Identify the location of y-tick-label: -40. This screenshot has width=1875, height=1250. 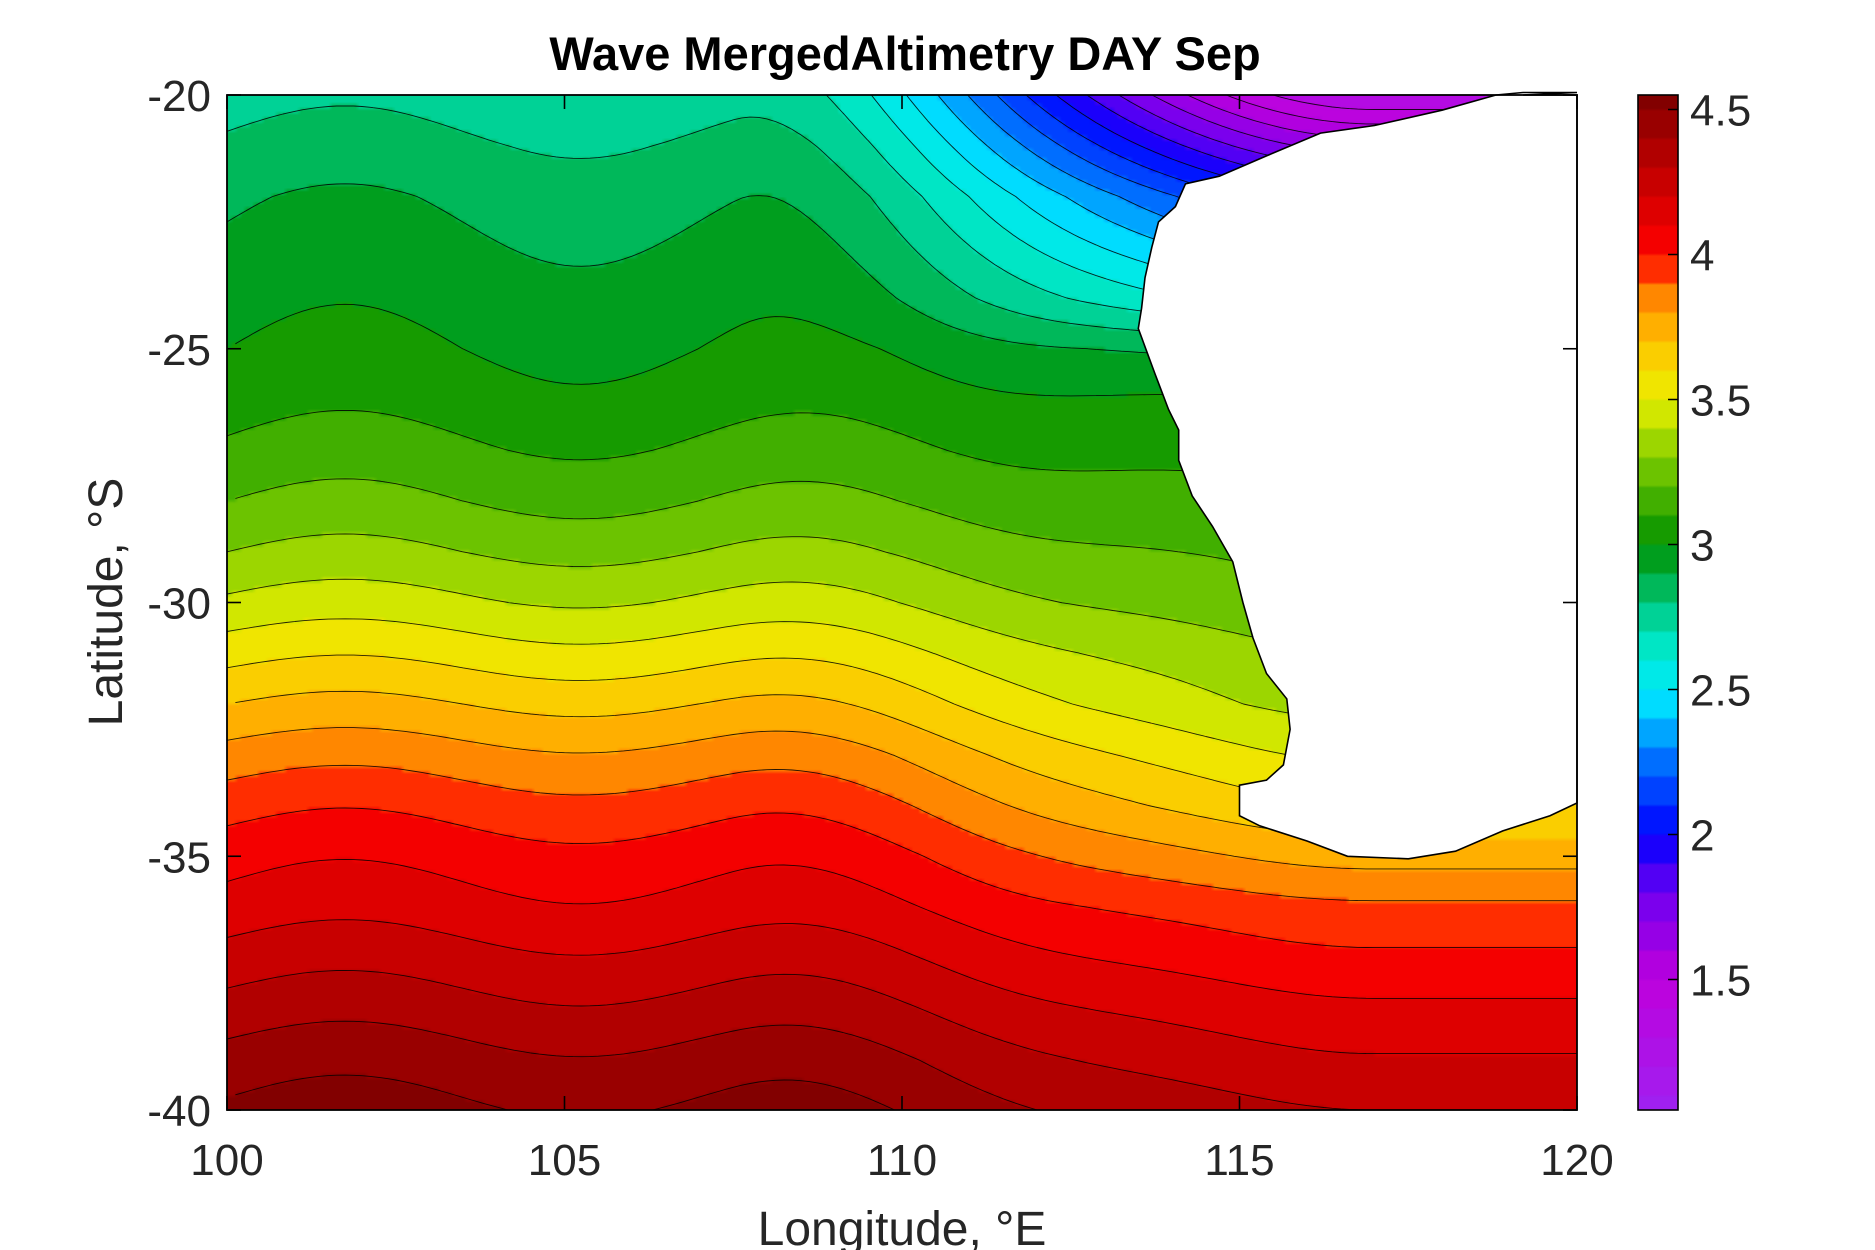
(179, 1111).